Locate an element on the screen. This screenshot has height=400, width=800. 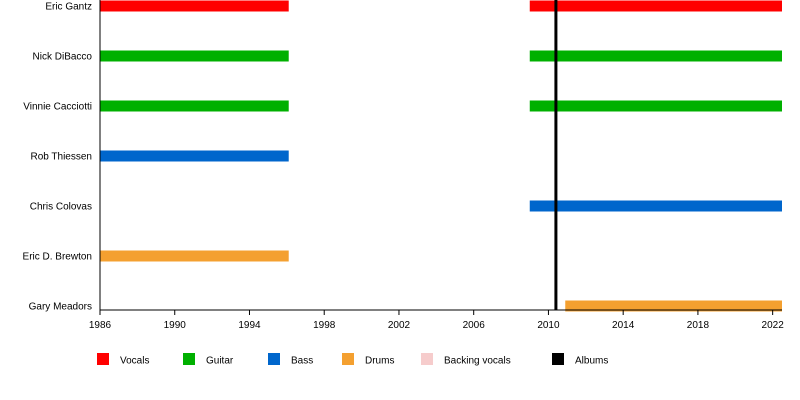
legend-label-backing-vocals: Backing vocals is located at coordinates (477, 361).